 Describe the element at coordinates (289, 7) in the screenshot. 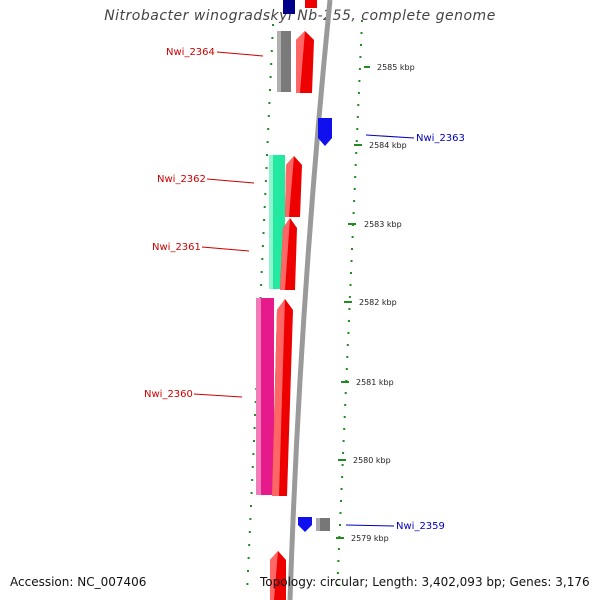

I see `gene-navy-top` at that location.